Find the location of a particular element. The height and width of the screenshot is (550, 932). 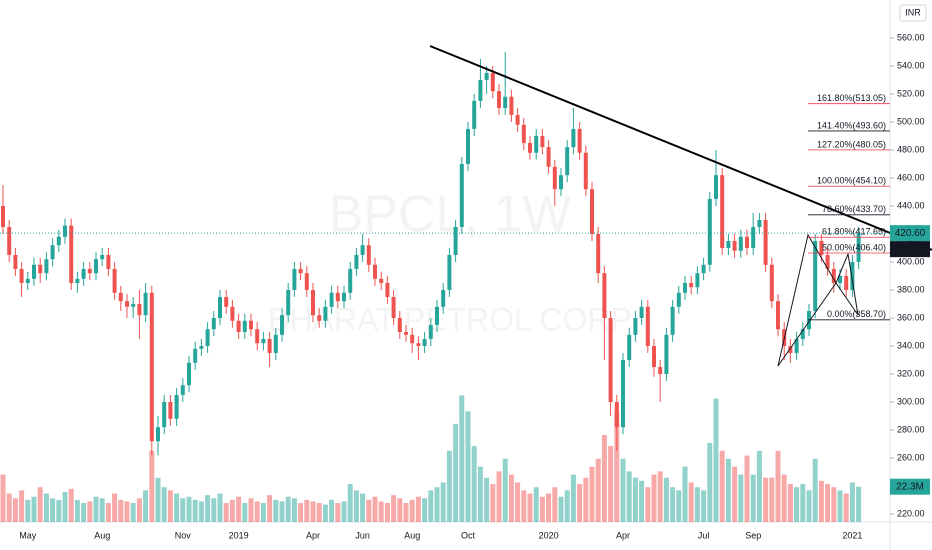

watermark-subtitle: BHARAT PETROL CORP is located at coordinates (450, 319).